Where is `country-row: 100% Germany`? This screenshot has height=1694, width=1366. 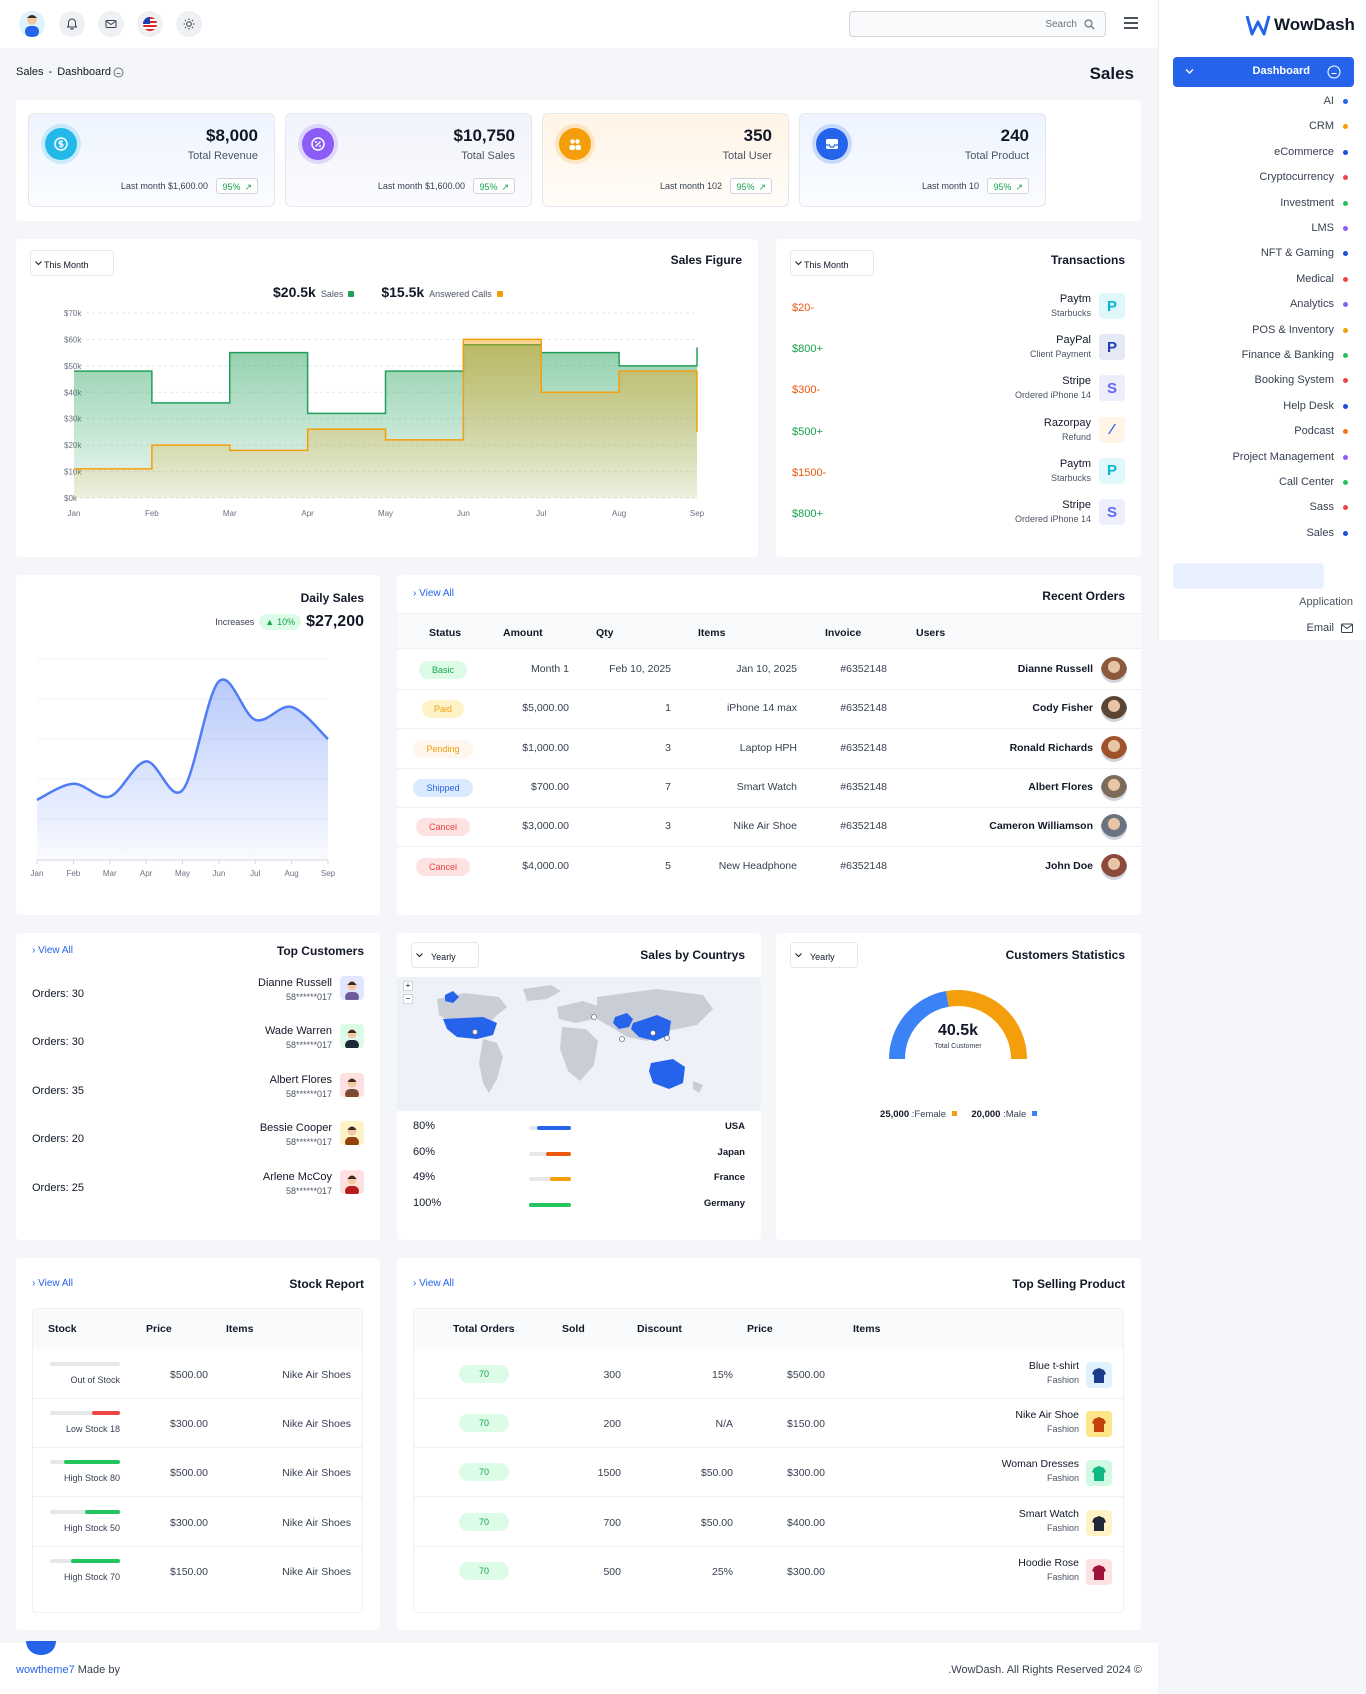 country-row: 100% Germany is located at coordinates (579, 1207).